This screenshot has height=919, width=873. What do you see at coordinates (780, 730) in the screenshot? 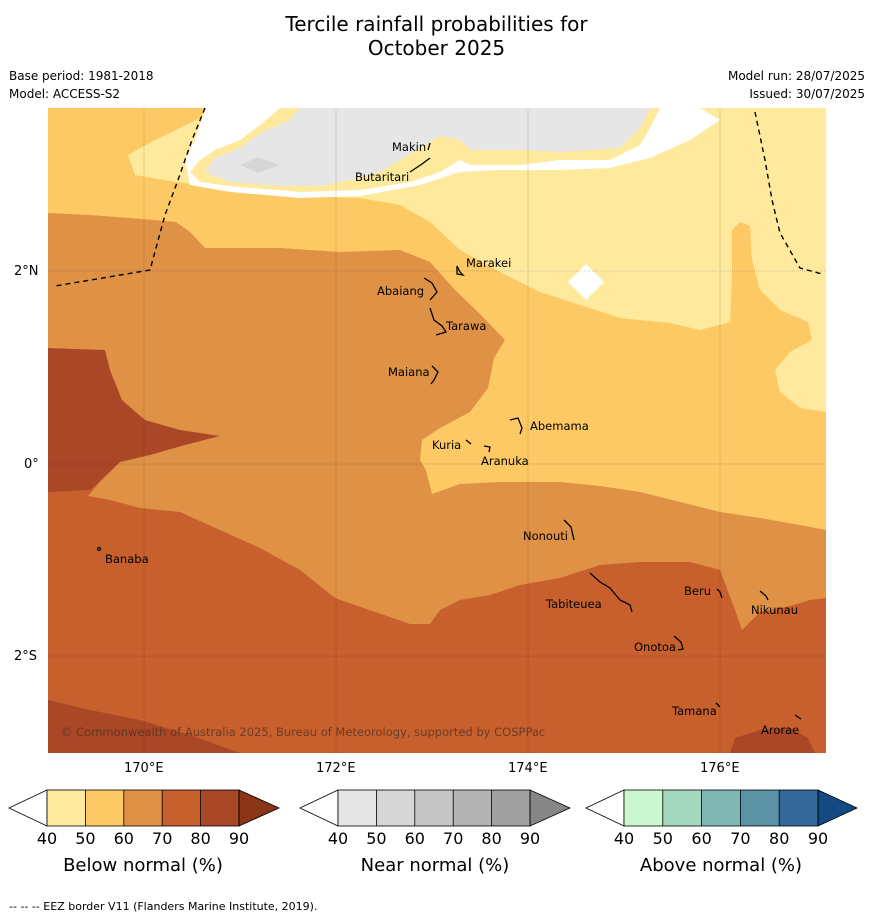
I see `label-arorae: Arorae` at bounding box center [780, 730].